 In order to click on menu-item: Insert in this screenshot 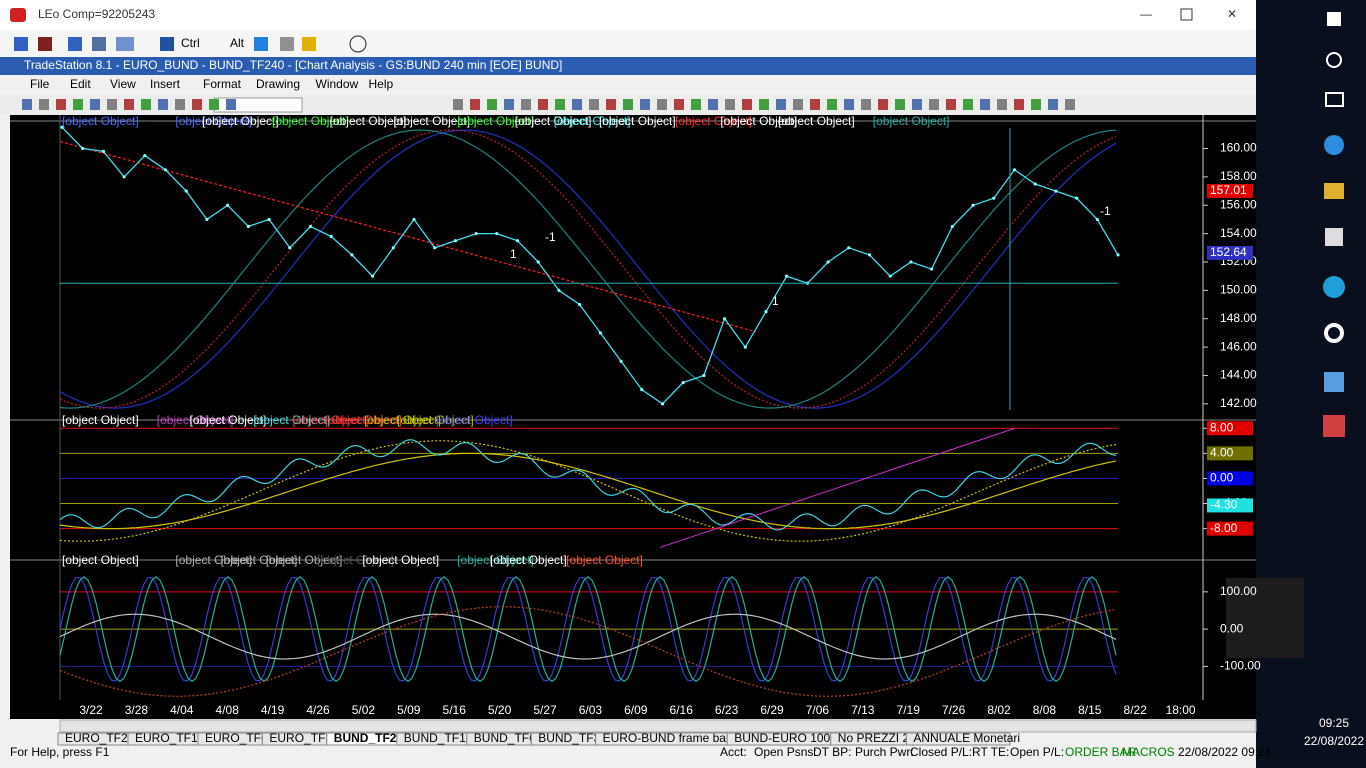, I will do `click(165, 84)`.